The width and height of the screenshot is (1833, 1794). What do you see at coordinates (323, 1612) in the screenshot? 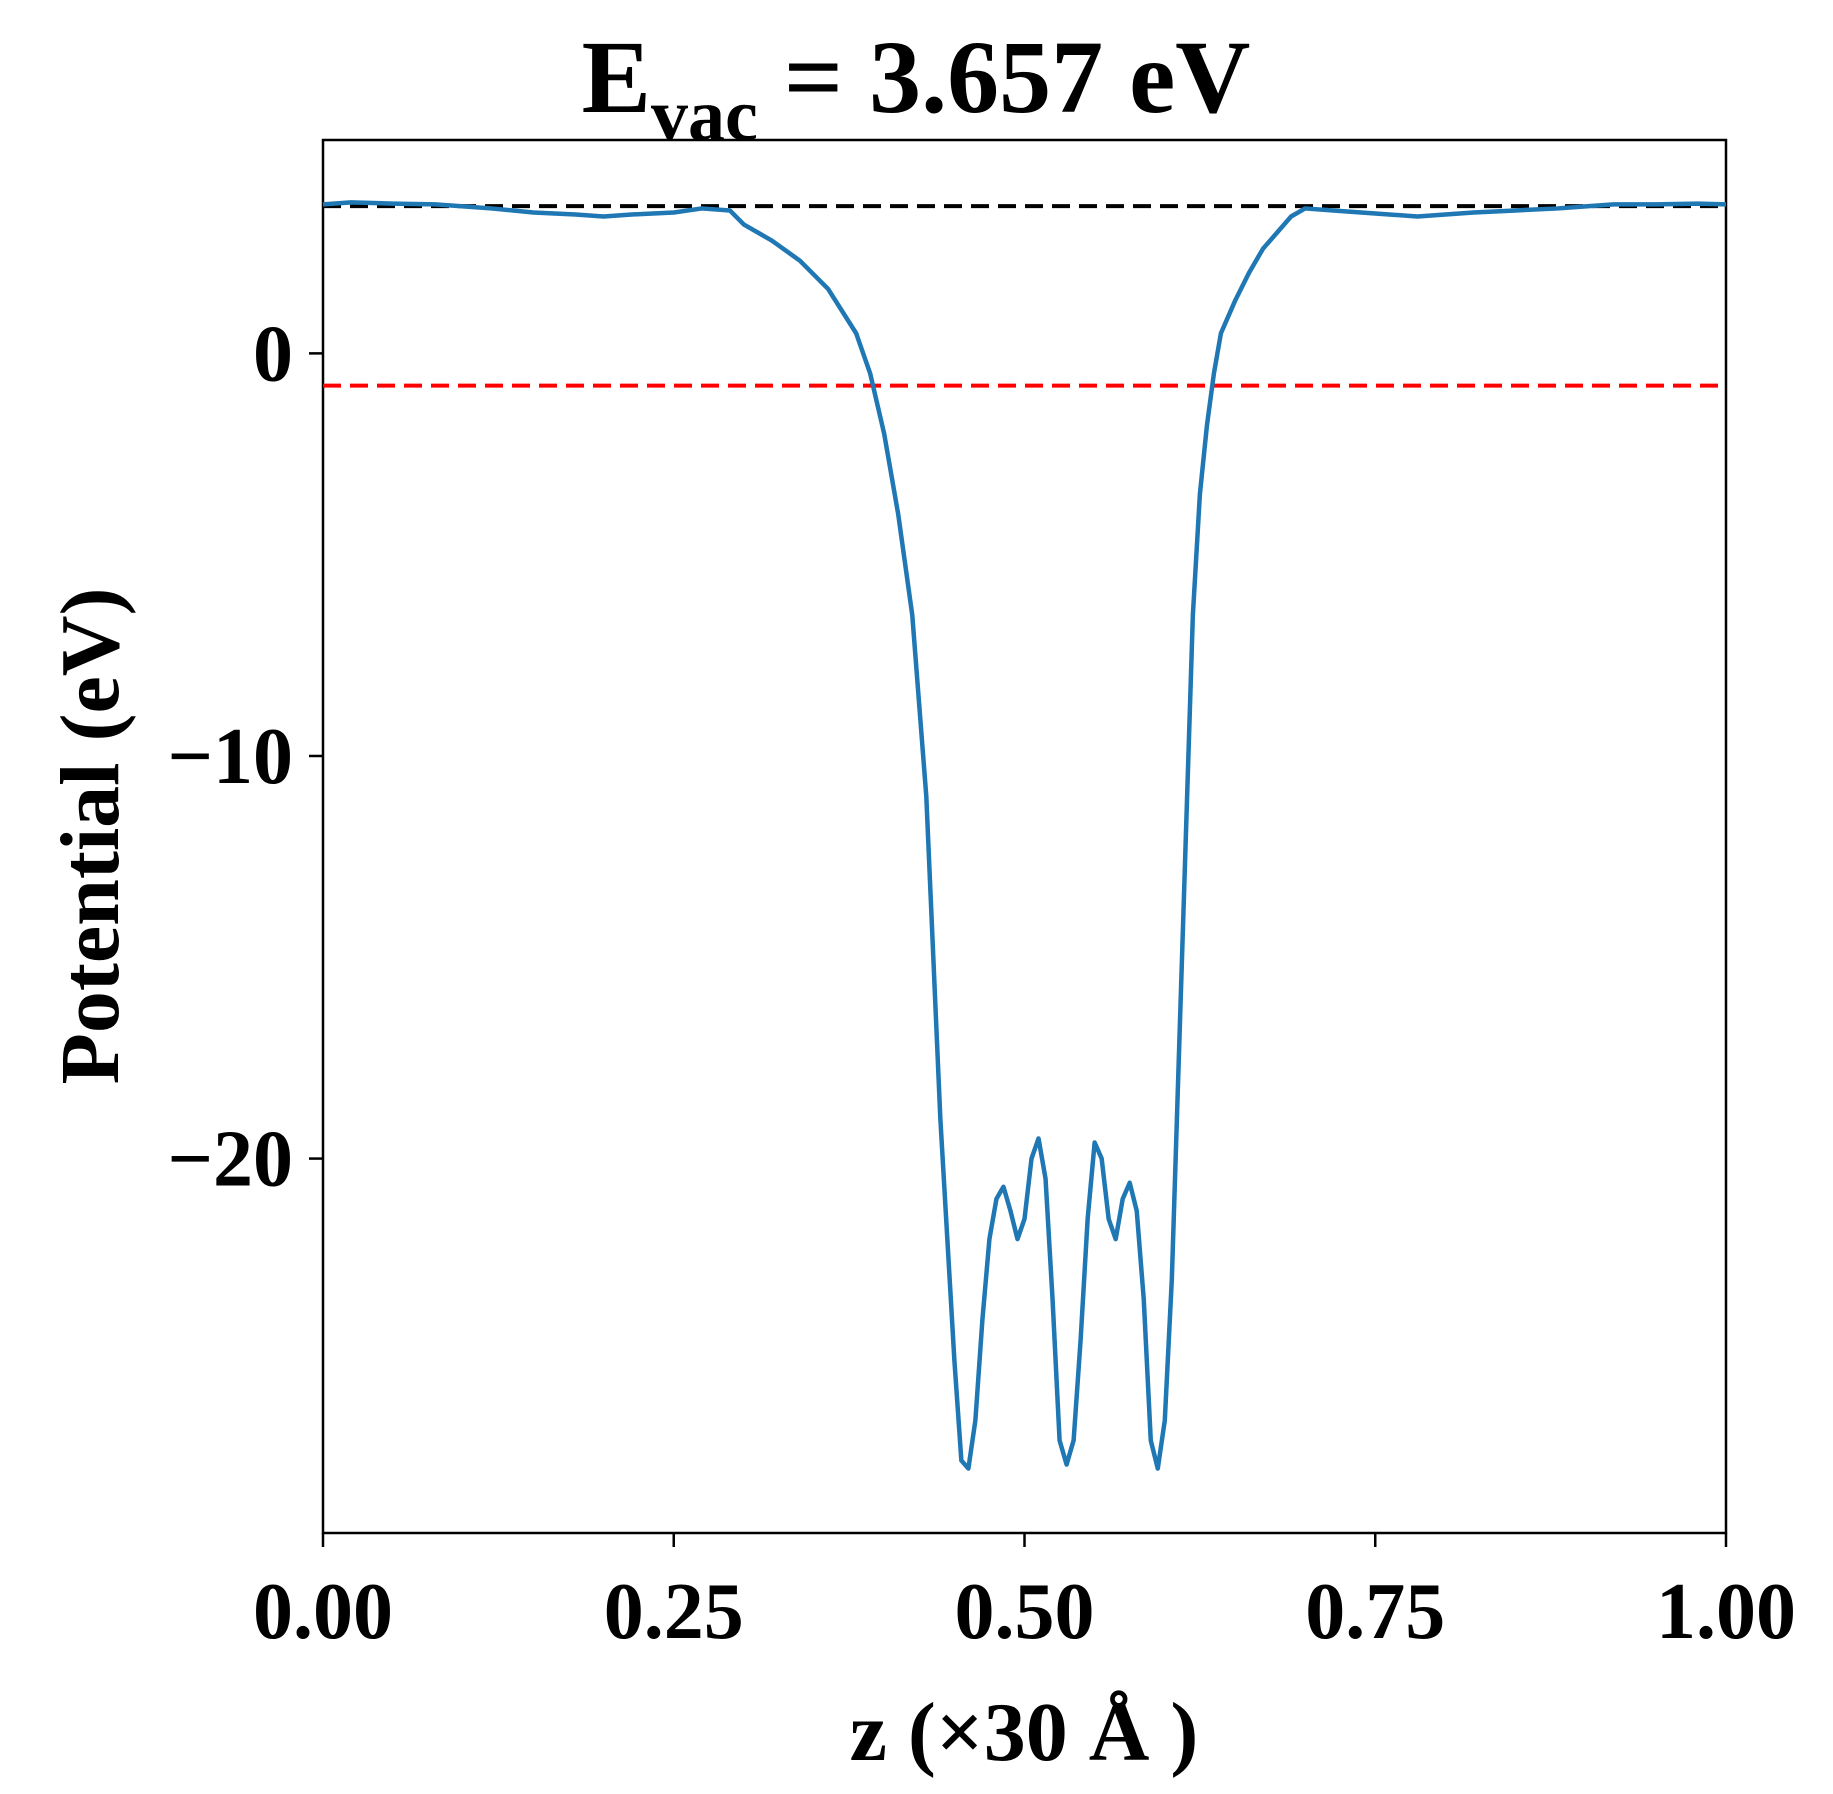
I see `x-tick-label: 0.00` at bounding box center [323, 1612].